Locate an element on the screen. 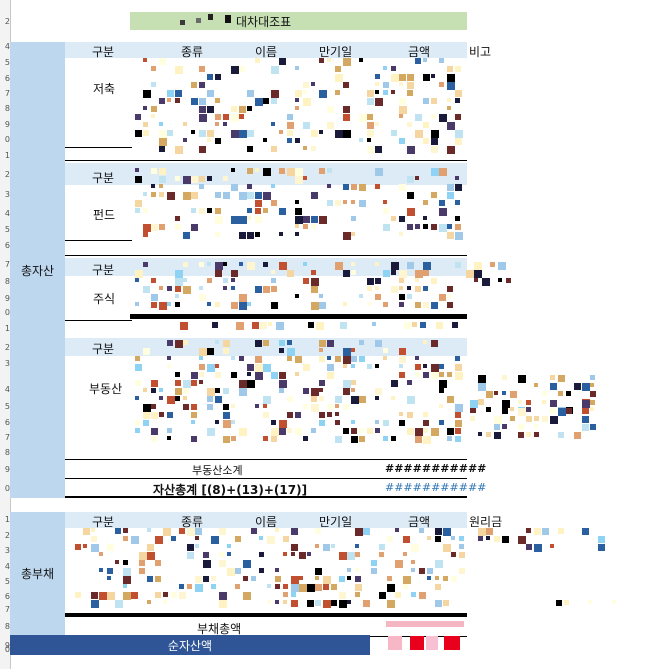  assets-total-label: 자산총계 [(8)+(13)+(17)] is located at coordinates (230, 490).